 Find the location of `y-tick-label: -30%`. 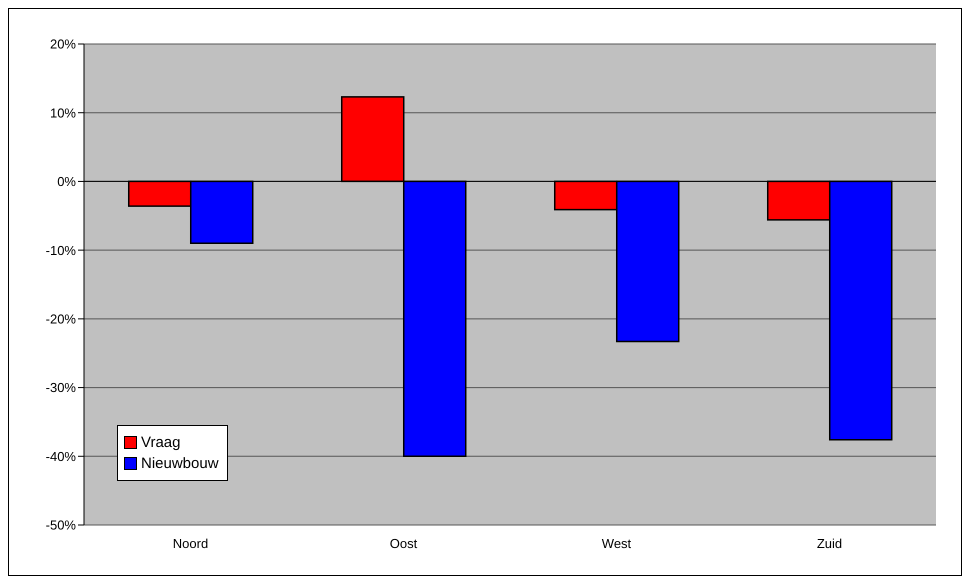

y-tick-label: -30% is located at coordinates (61, 388).